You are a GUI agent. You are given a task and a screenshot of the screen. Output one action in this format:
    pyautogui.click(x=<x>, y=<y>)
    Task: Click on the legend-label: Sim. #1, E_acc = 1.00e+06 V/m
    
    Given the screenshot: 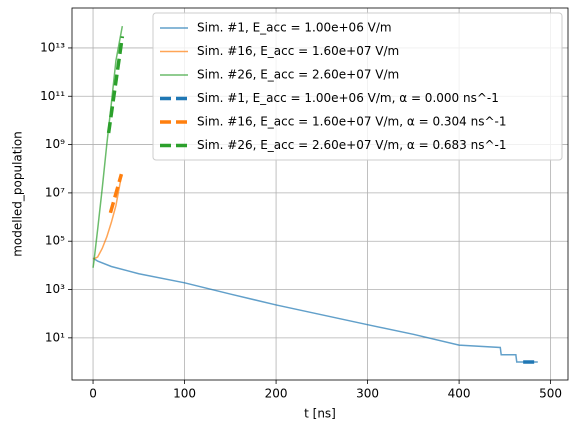 What is the action you would take?
    pyautogui.click(x=294, y=28)
    